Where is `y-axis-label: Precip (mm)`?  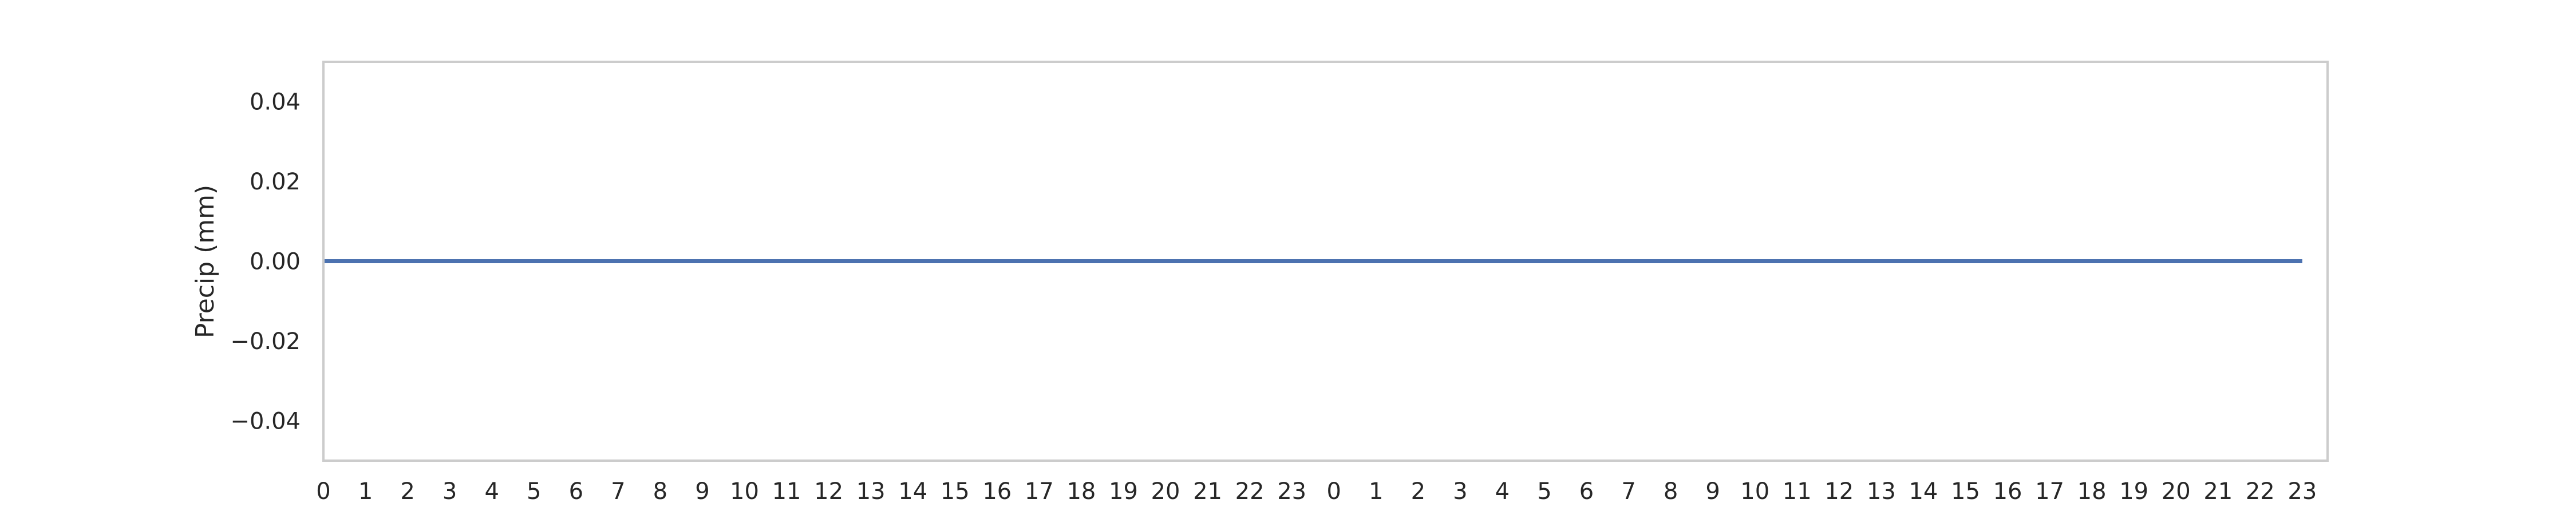 y-axis-label: Precip (mm) is located at coordinates (205, 261).